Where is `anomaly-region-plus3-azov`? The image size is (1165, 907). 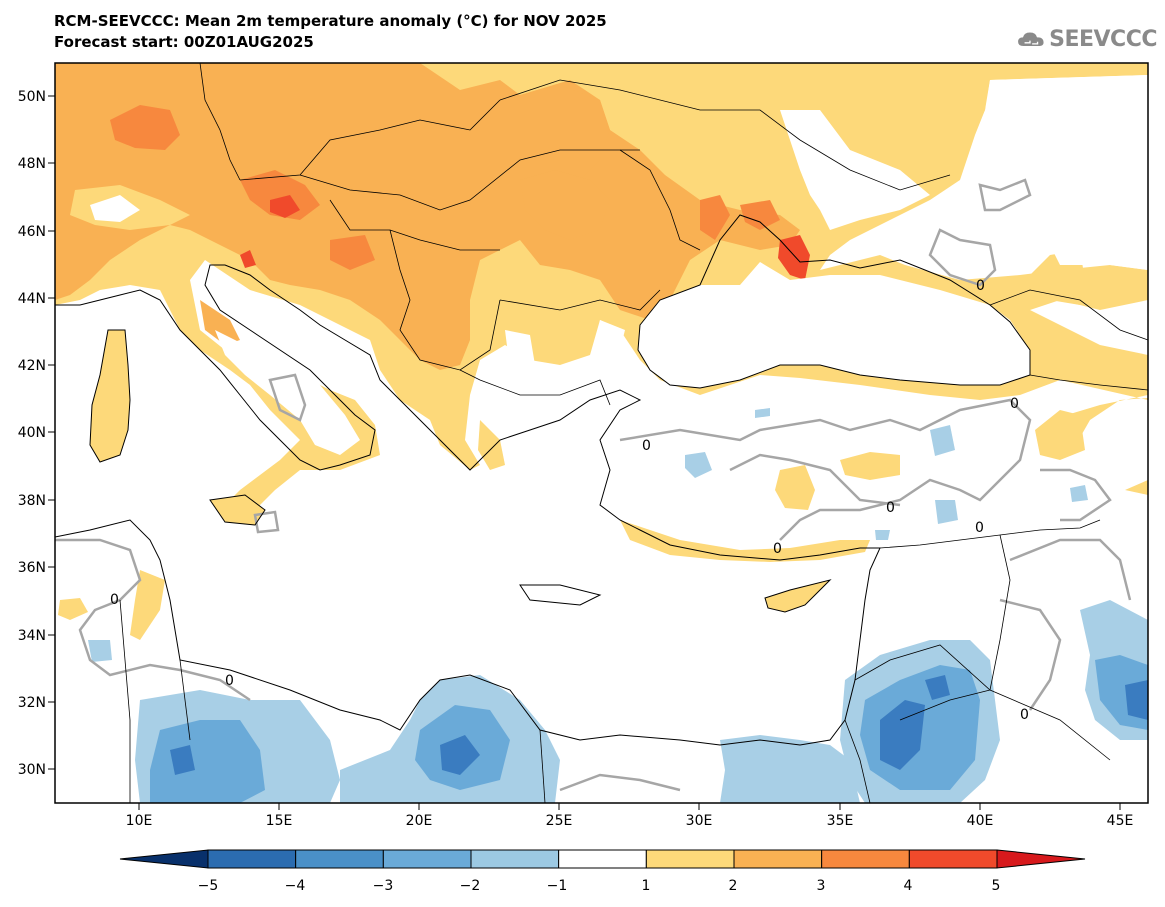 anomaly-region-plus3-azov is located at coordinates (760, 215).